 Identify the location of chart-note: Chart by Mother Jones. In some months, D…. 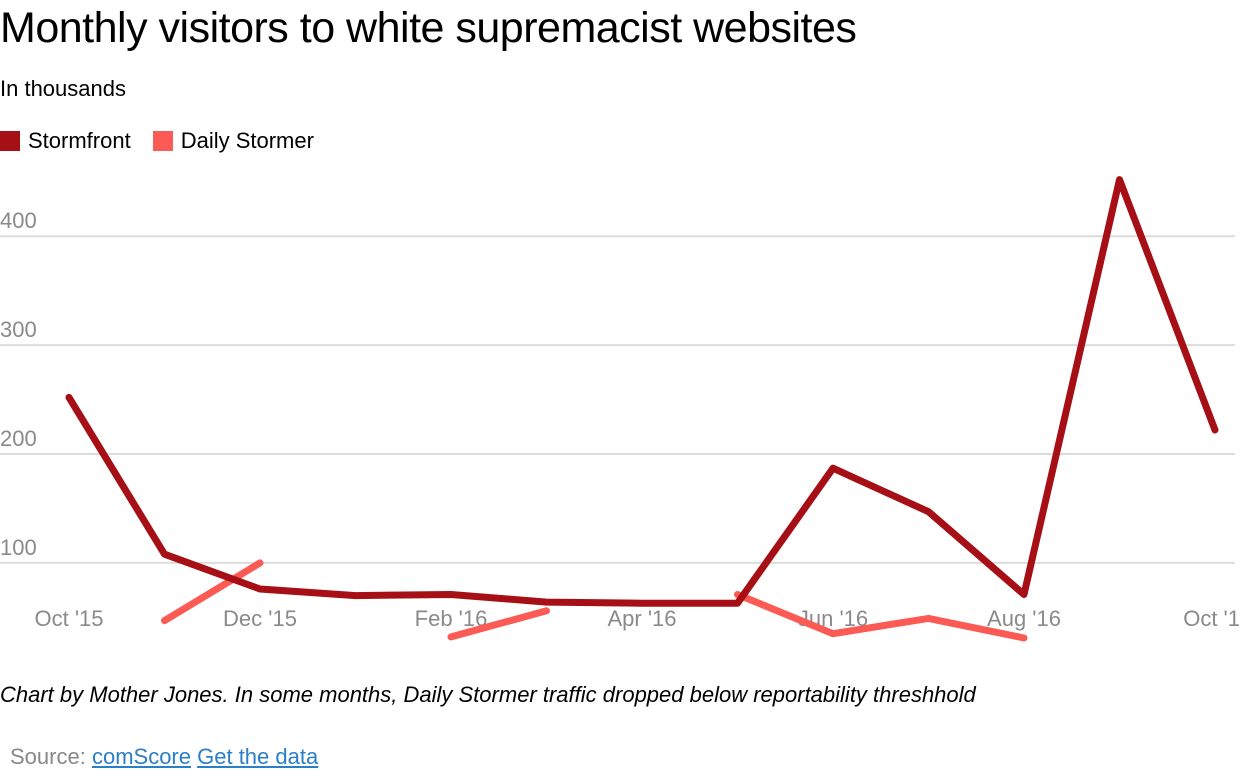
(488, 694).